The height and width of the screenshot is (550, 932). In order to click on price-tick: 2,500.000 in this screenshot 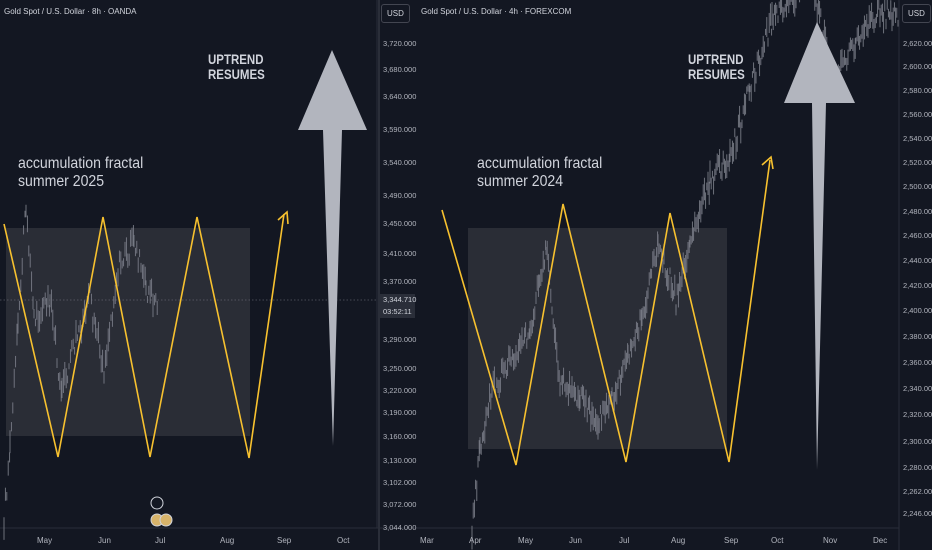, I will do `click(917, 186)`.